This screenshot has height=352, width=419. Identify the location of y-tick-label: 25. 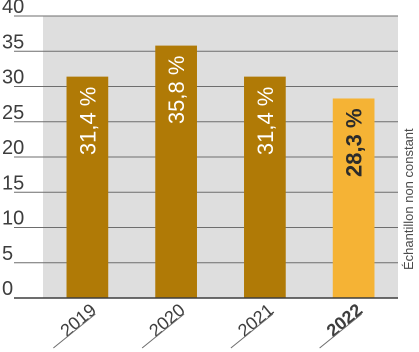
(13, 113).